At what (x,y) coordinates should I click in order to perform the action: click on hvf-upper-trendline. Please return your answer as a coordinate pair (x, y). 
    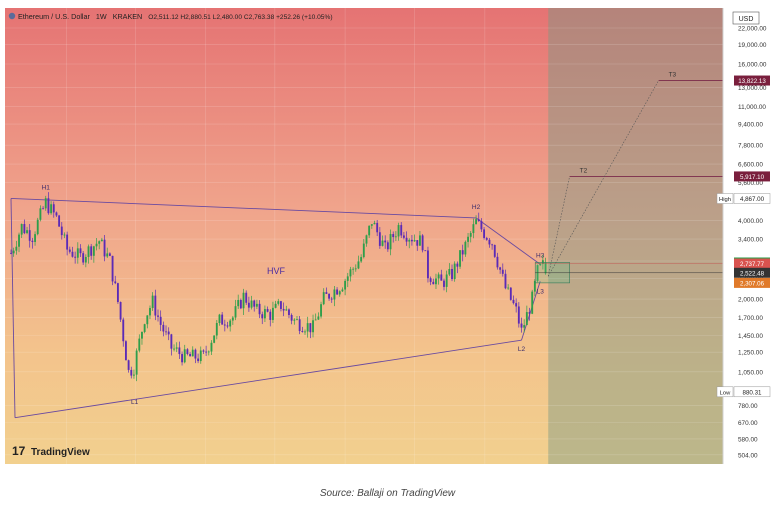
    Looking at the image, I should click on (243, 208).